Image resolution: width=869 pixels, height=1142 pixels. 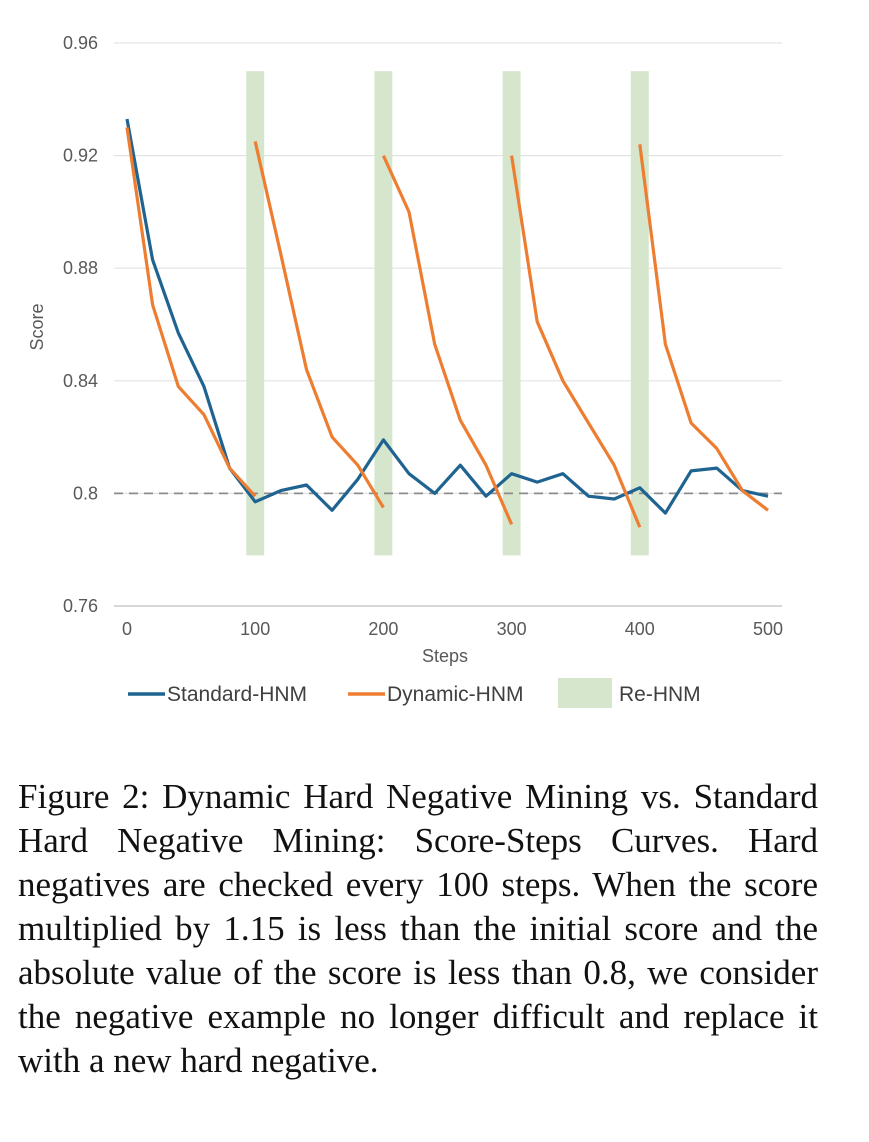 What do you see at coordinates (80, 268) in the screenshot?
I see `y-tick-label: 0.88` at bounding box center [80, 268].